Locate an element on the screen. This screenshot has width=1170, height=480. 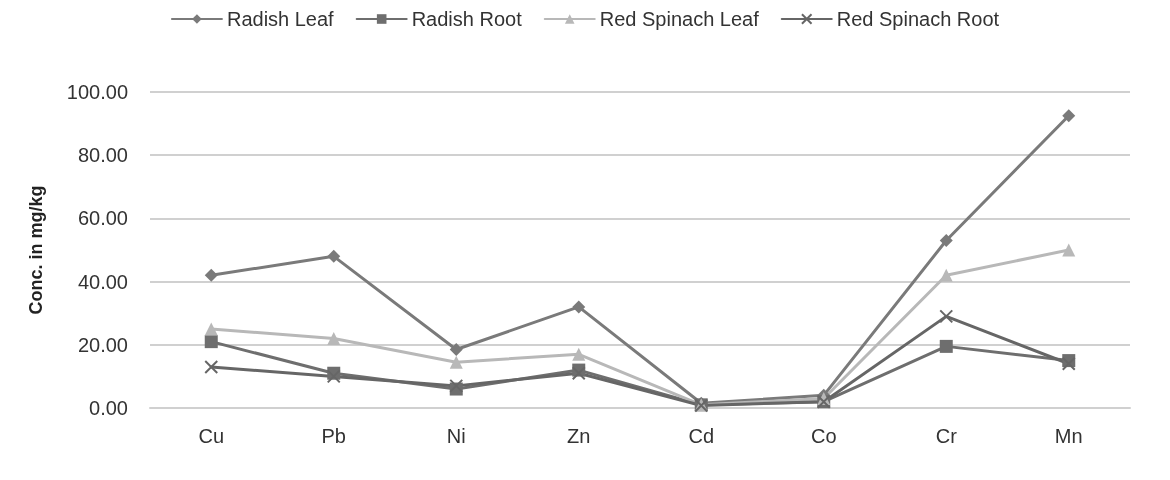
y-tick-label: 20.00 is located at coordinates (102, 344).